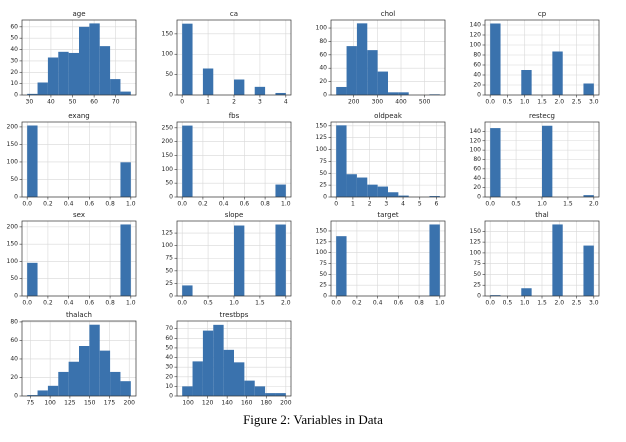 The height and width of the screenshot is (442, 626). What do you see at coordinates (437, 204) in the screenshot?
I see `x-tick-label: 6` at bounding box center [437, 204].